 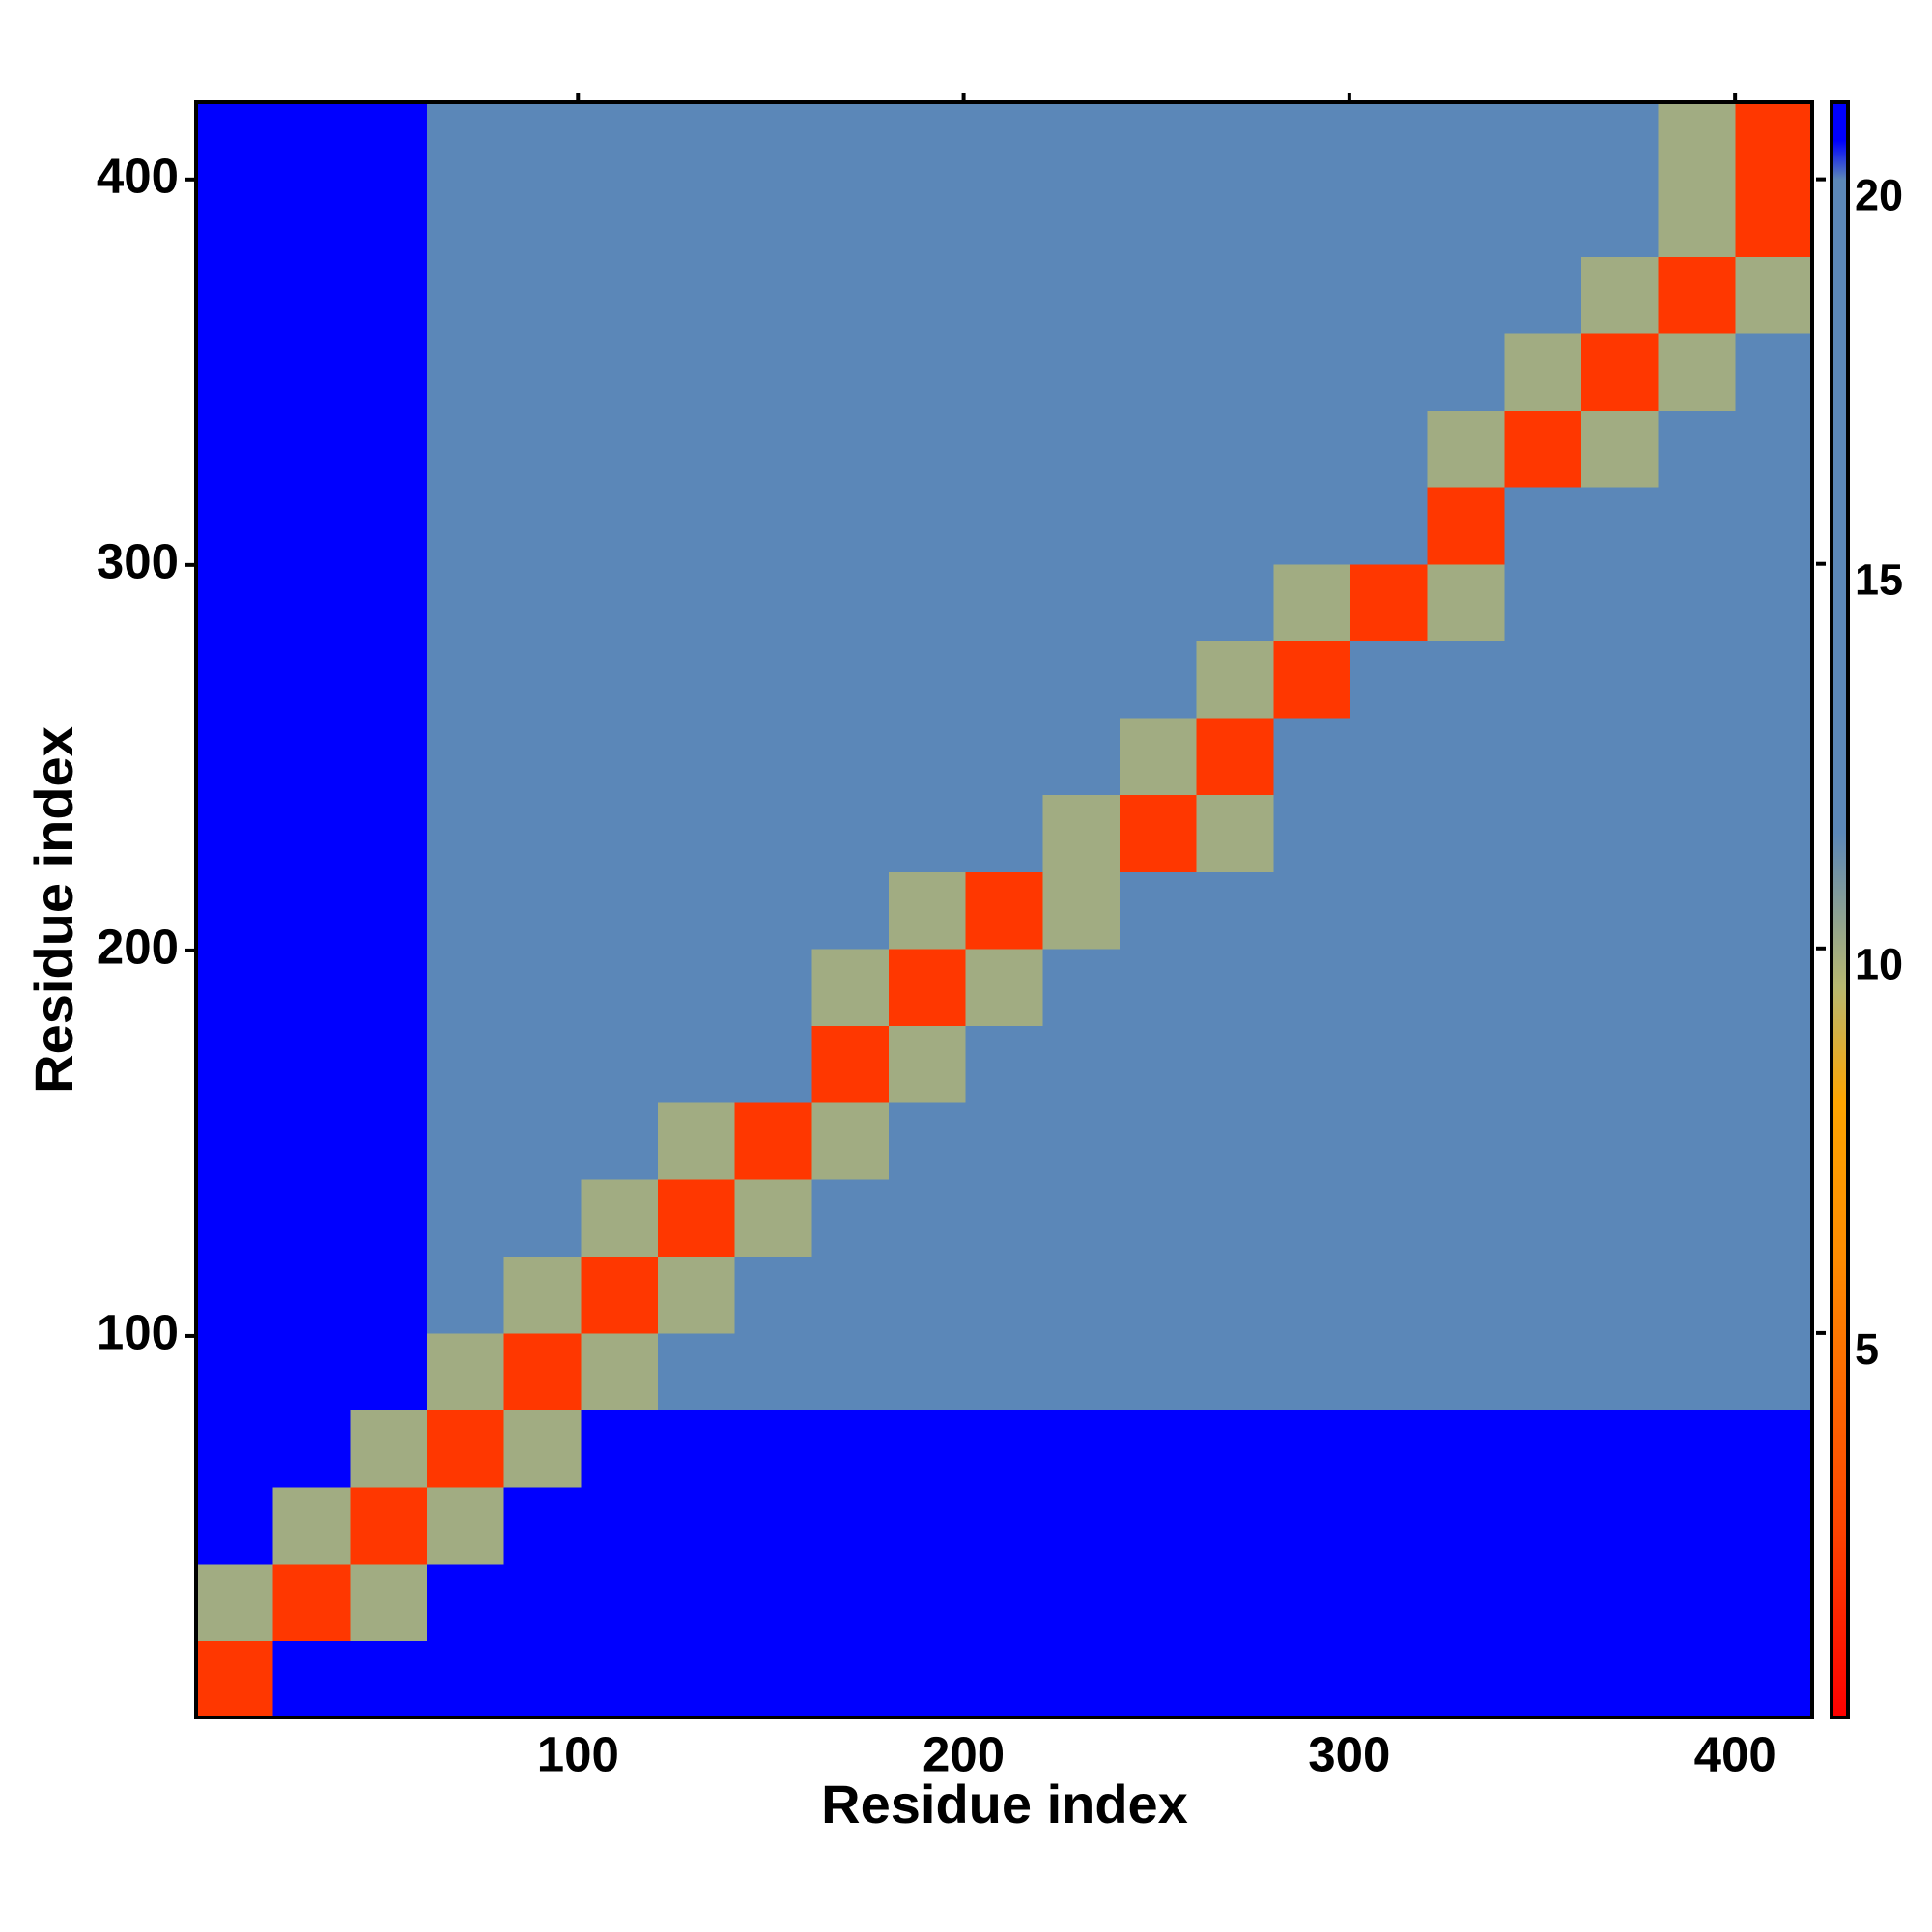 I want to click on colorbar-tick-label: 20, so click(x=1879, y=195).